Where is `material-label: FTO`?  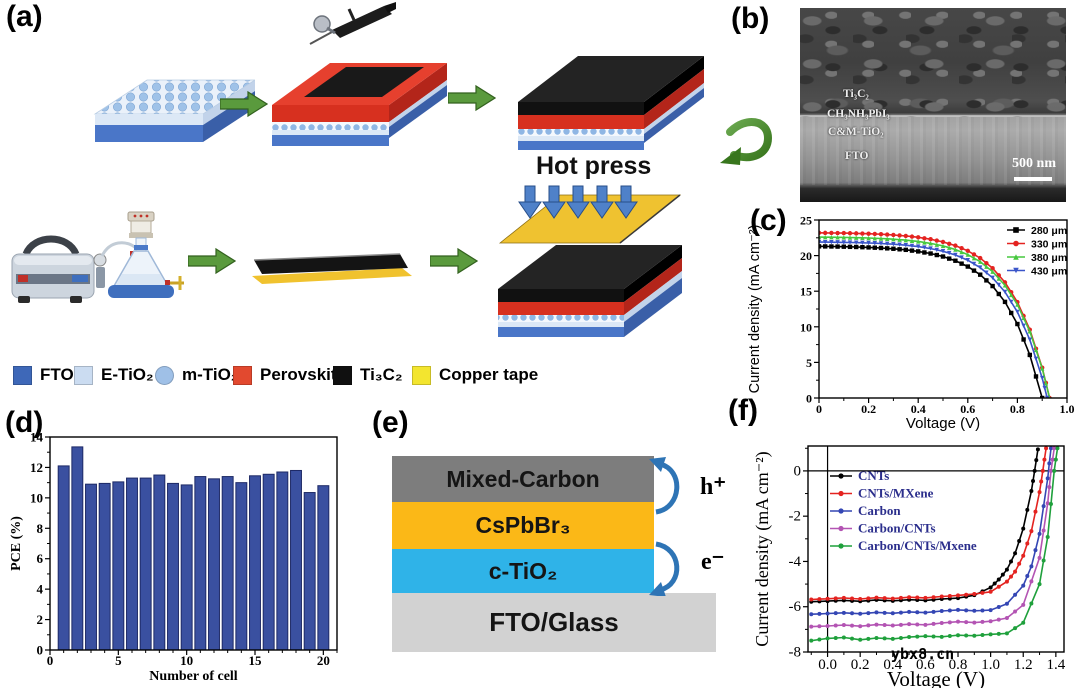
material-label: FTO is located at coordinates (57, 374).